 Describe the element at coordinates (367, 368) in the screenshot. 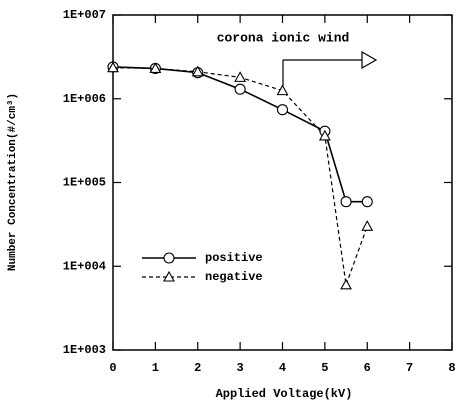

I see `x-tick-label: 6` at that location.